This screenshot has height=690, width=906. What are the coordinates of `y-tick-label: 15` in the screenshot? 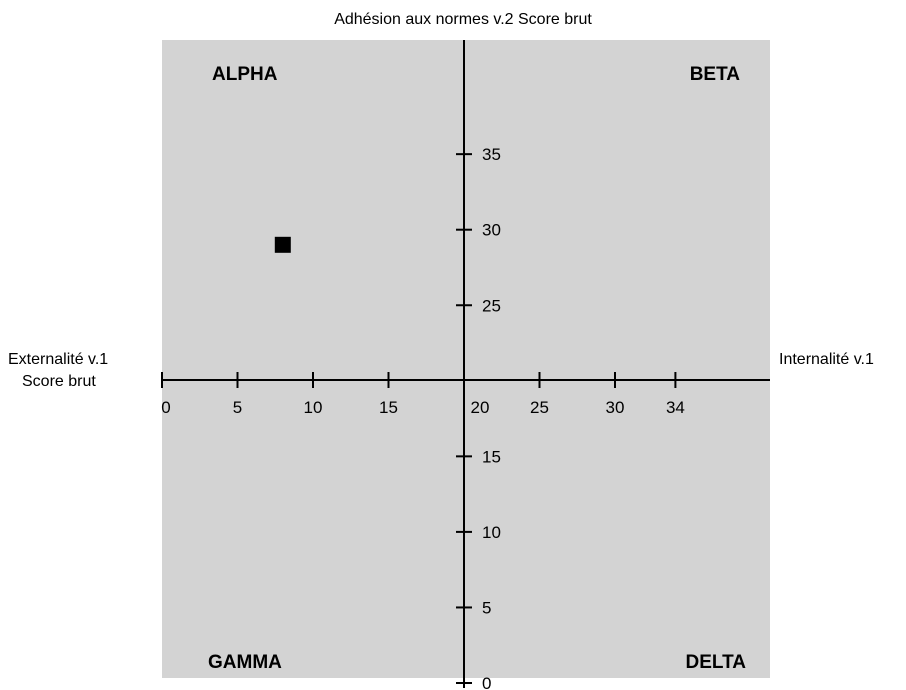 It's located at (491, 456).